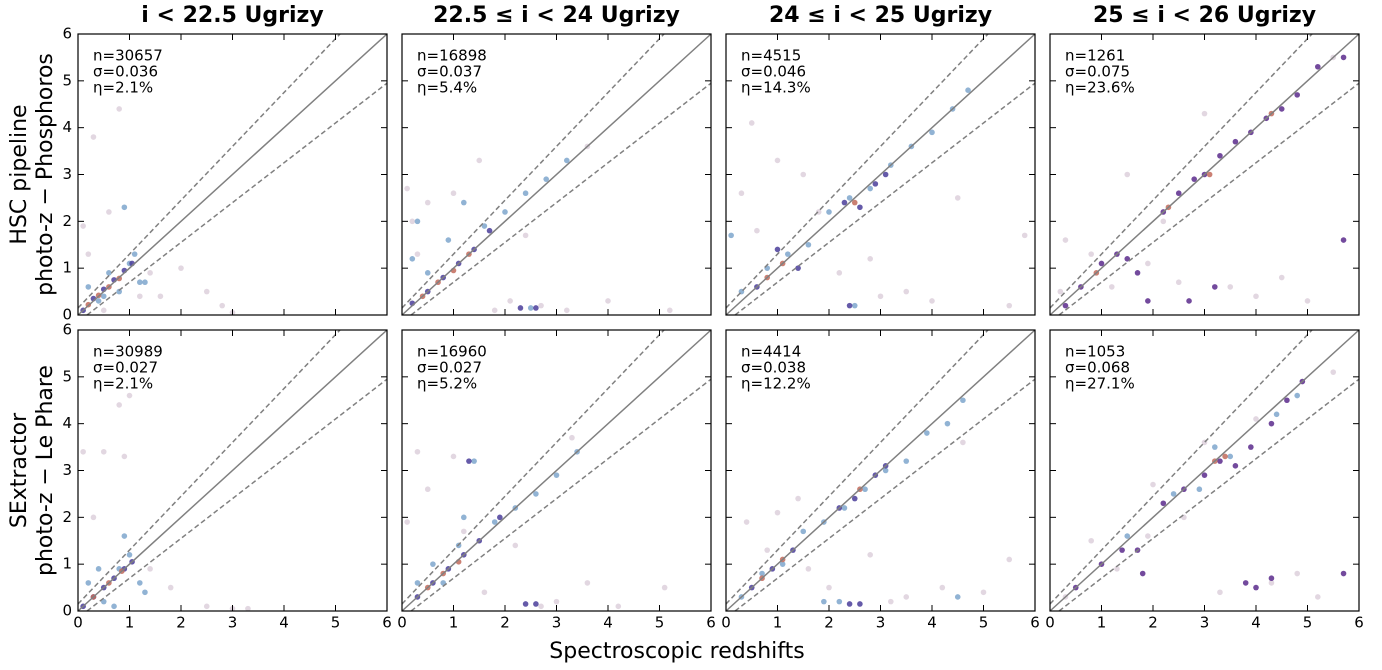 The height and width of the screenshot is (670, 1382). What do you see at coordinates (452, 352) in the screenshot?
I see `stat-annotation: n=16960` at bounding box center [452, 352].